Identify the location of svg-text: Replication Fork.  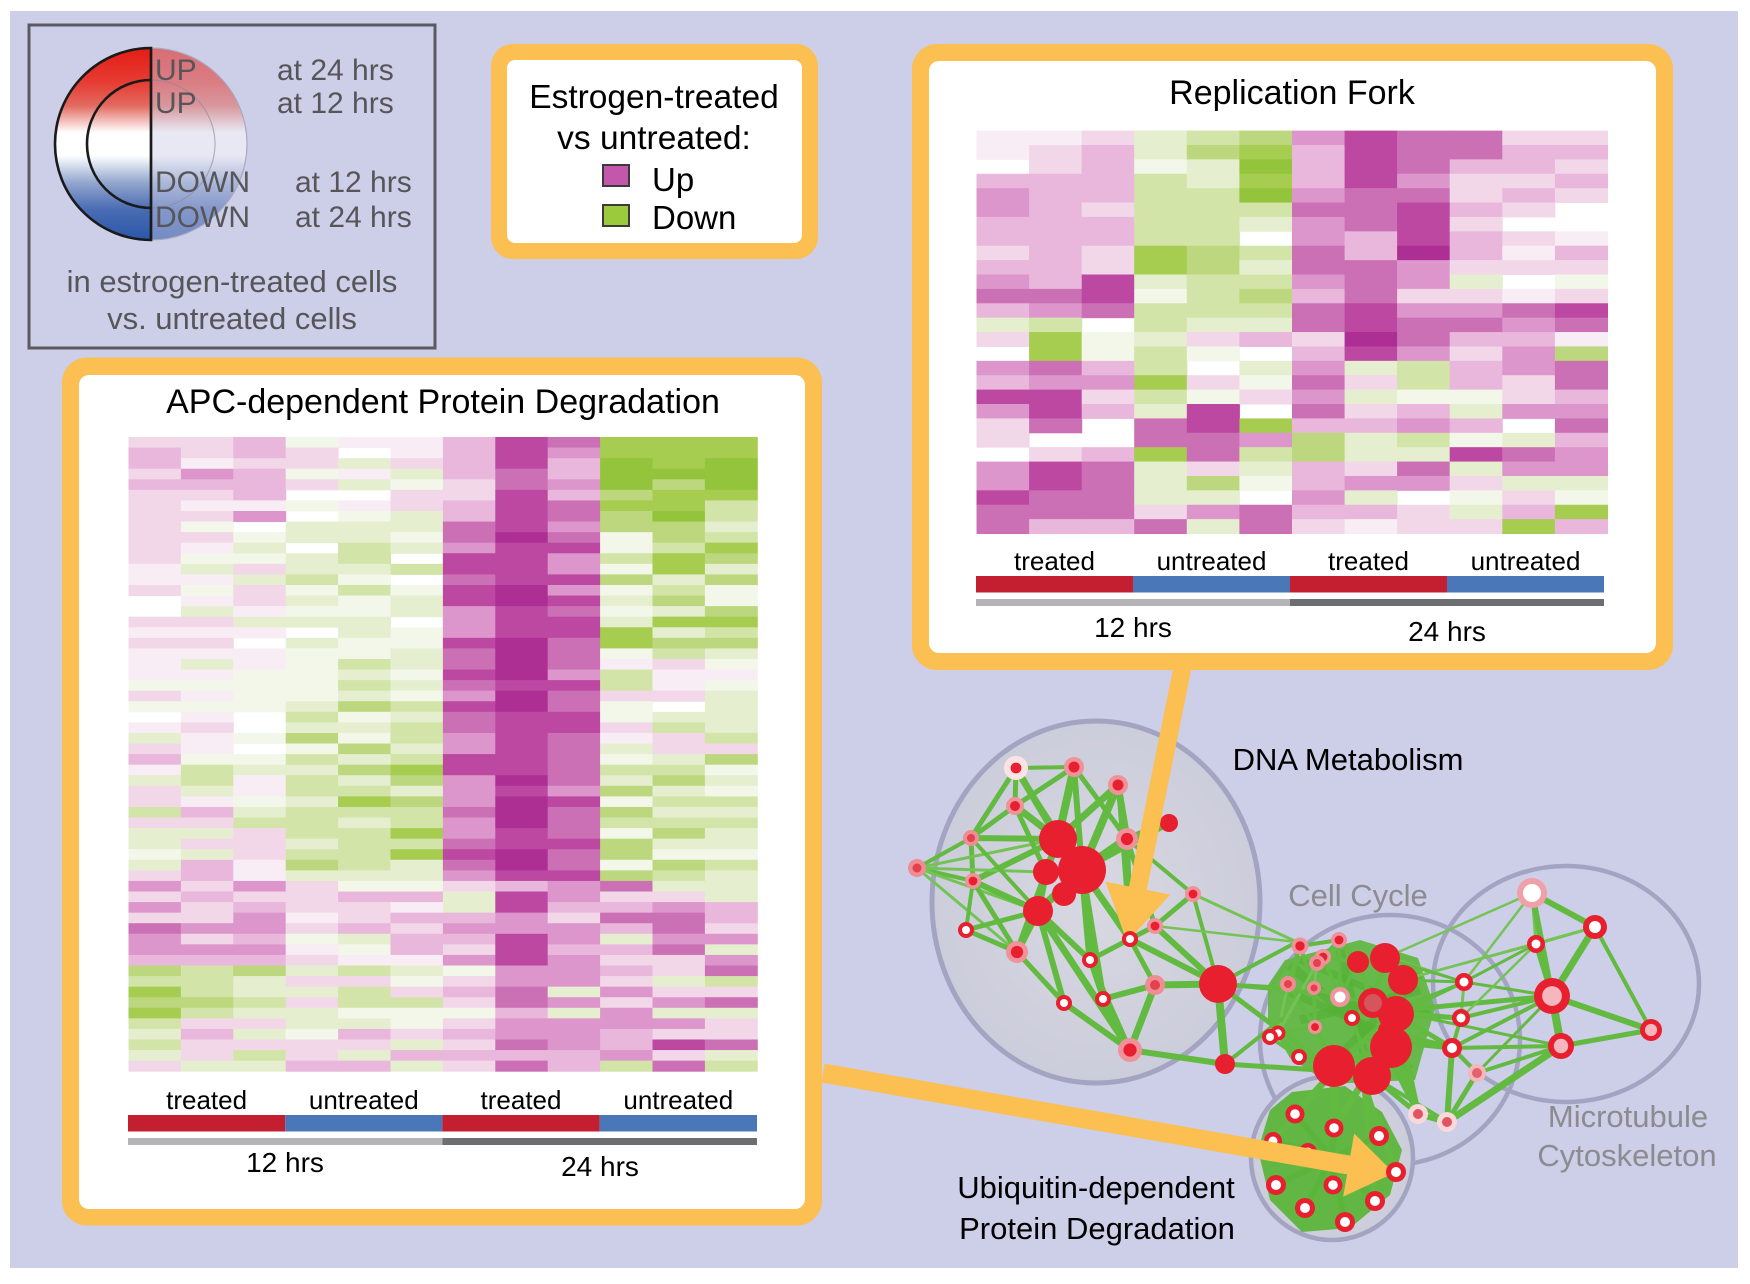
(1292, 93).